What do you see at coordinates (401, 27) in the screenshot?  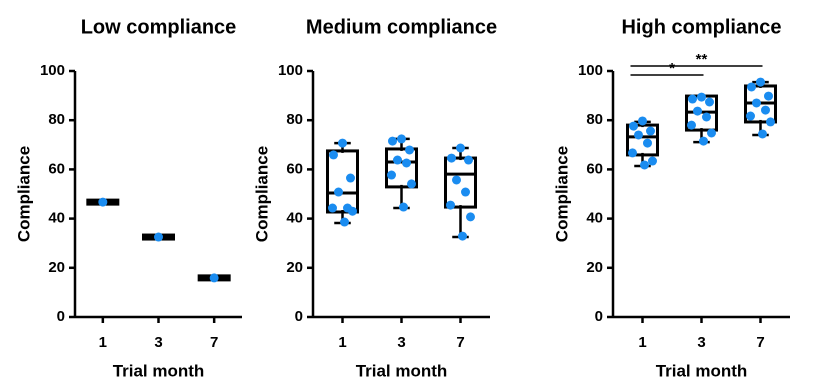 I see `panel-title: Medium compliance` at bounding box center [401, 27].